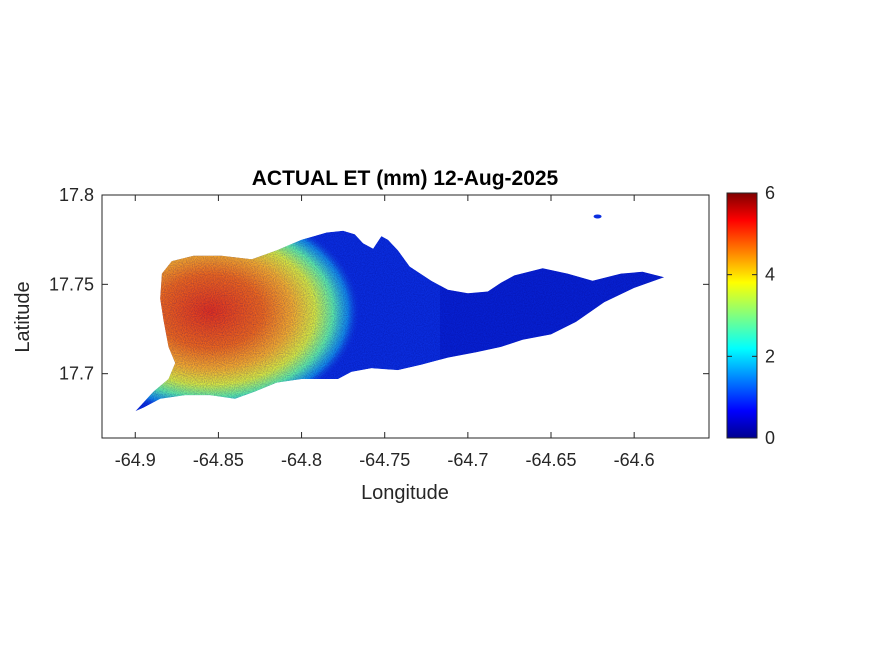  Describe the element at coordinates (770, 356) in the screenshot. I see `colorbar-tick-label: 2` at that location.